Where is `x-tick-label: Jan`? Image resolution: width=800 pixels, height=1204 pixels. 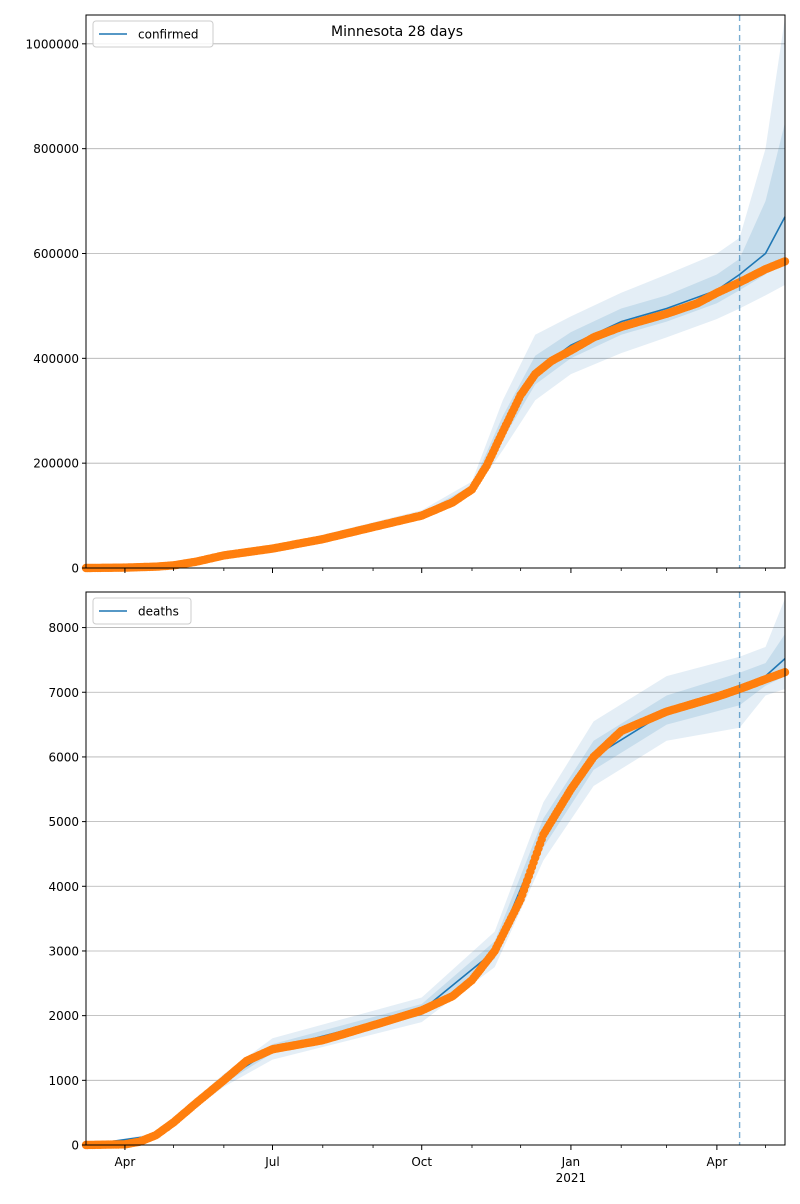 x-tick-label: Jan is located at coordinates (571, 1162).